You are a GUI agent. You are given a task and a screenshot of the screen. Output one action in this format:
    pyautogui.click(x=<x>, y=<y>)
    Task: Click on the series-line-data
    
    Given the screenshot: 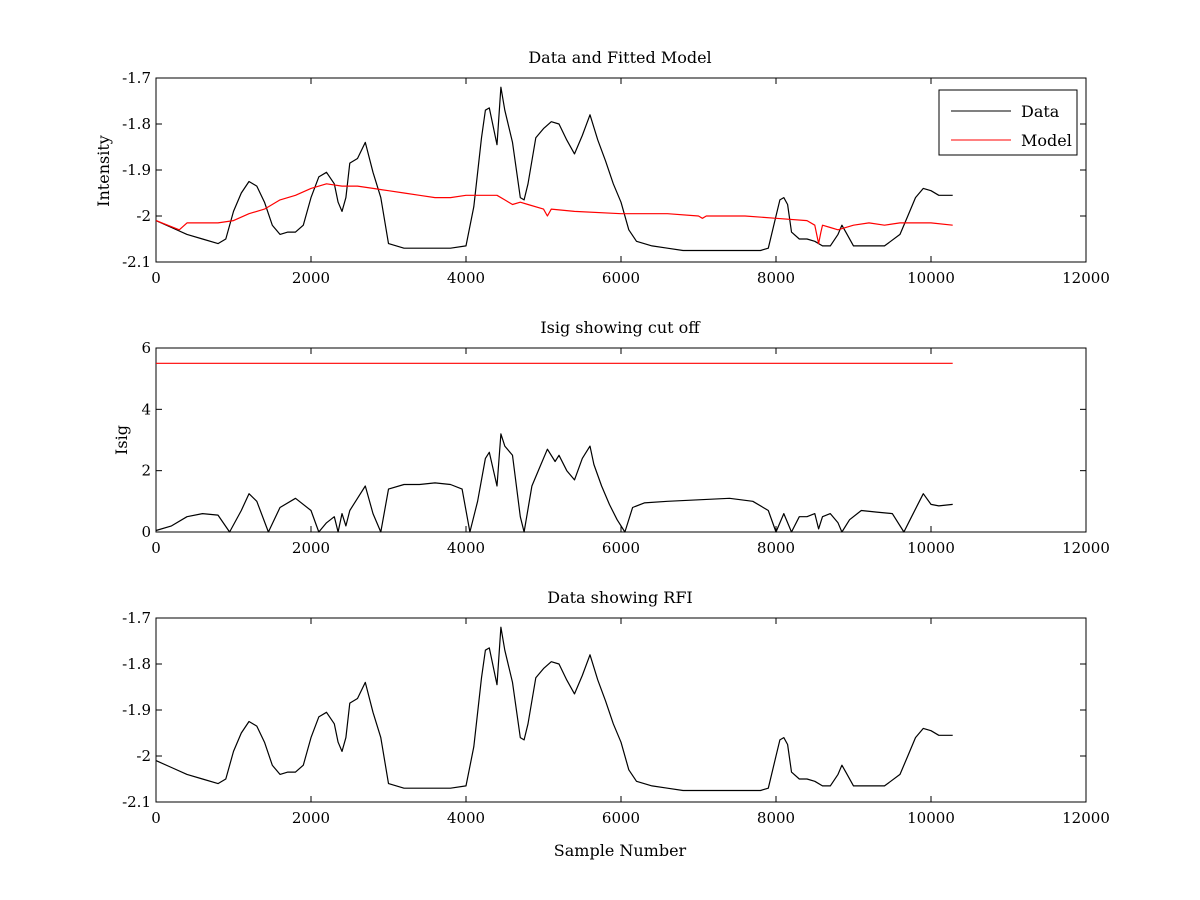 What is the action you would take?
    pyautogui.click(x=554, y=169)
    